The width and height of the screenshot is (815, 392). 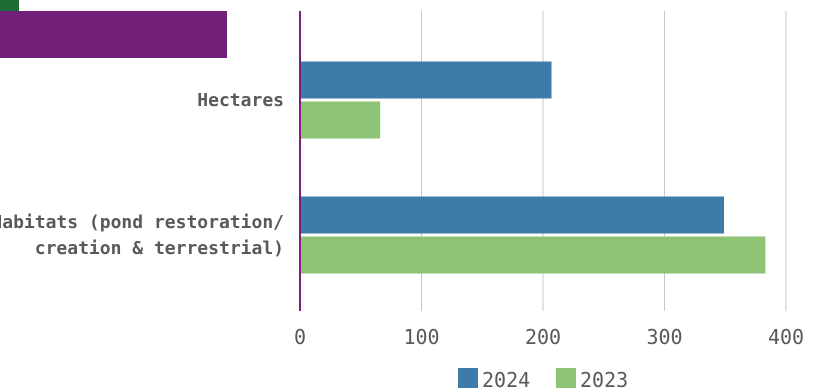 I want to click on x-tick-label: 400, so click(x=786, y=337).